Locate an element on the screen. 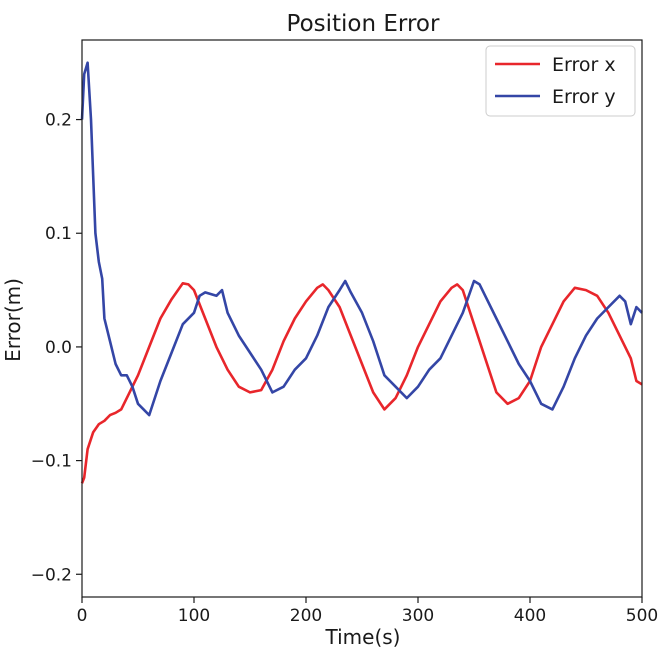 This screenshot has height=656, width=662. x-axis-label: Time(s) is located at coordinates (363, 637).